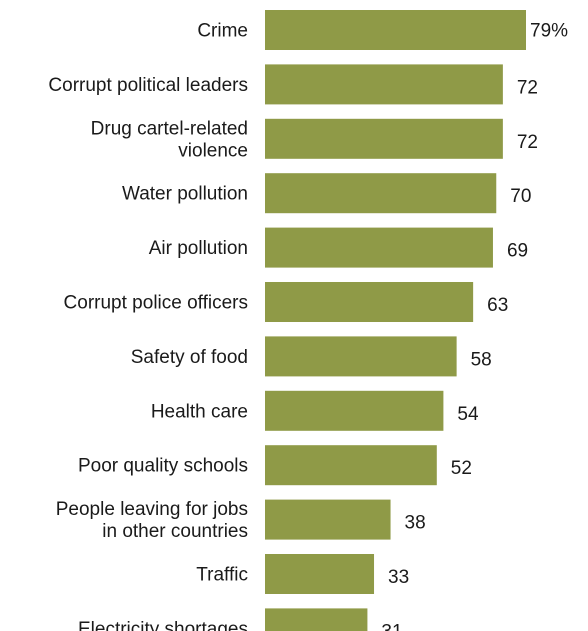 This screenshot has height=631, width=588. I want to click on category-label: Safety of food, so click(189, 357).